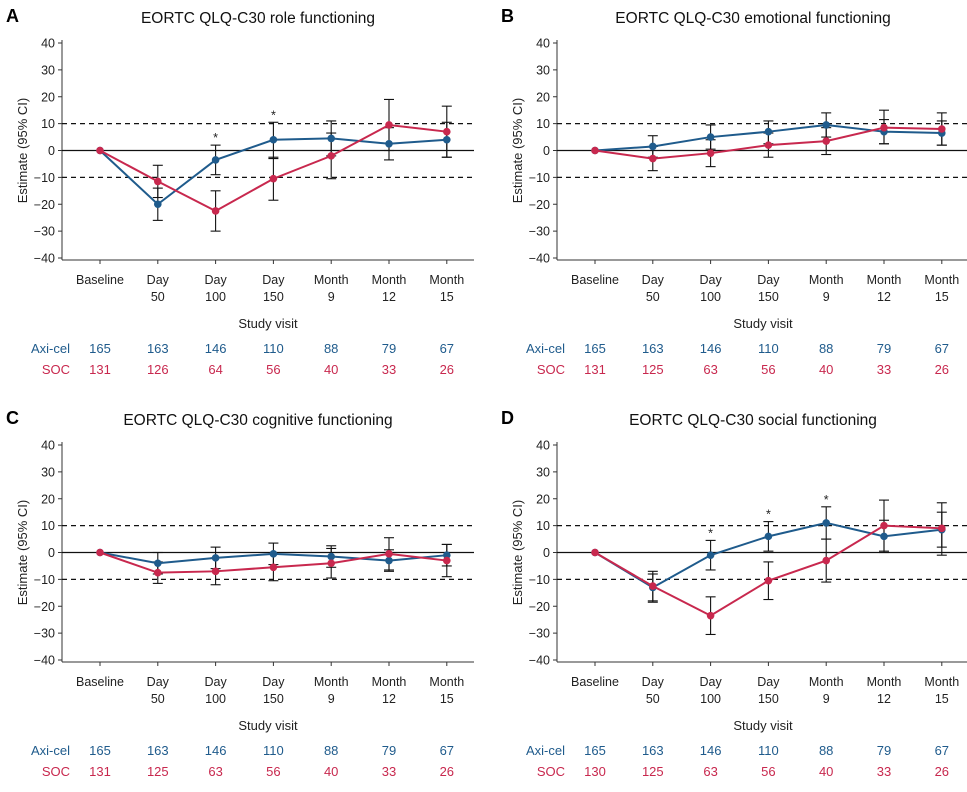 This screenshot has height=792, width=967. What do you see at coordinates (507, 418) in the screenshot?
I see `panel-label: D` at bounding box center [507, 418].